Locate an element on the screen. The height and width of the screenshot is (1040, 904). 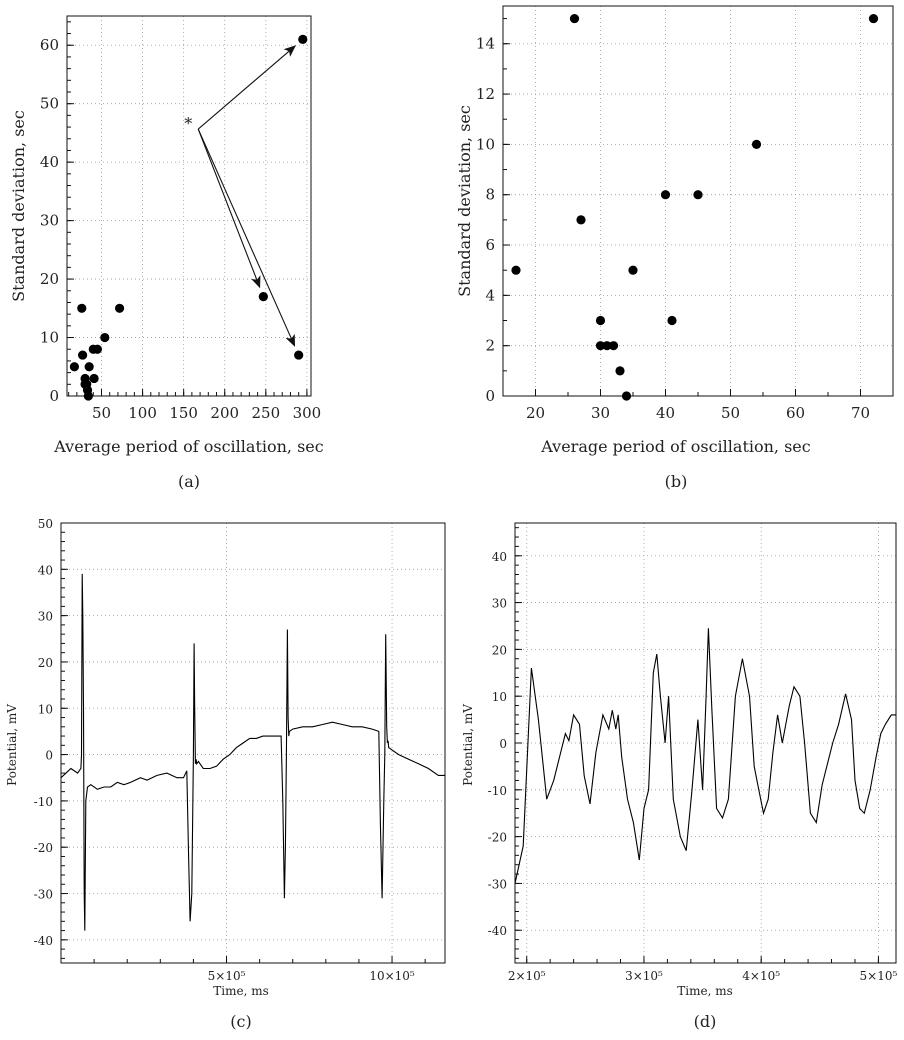
panel-b-xtick-label-3: 50 is located at coordinates (730, 413).